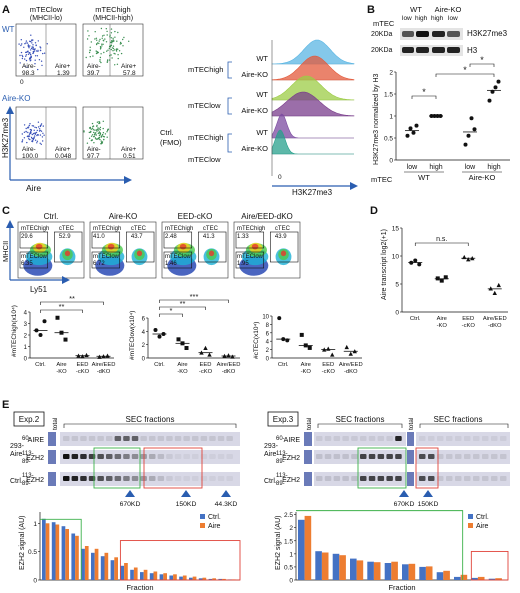 This screenshot has width=520, height=593. I want to click on panel-b-xmtec: mTEC, so click(382, 179).